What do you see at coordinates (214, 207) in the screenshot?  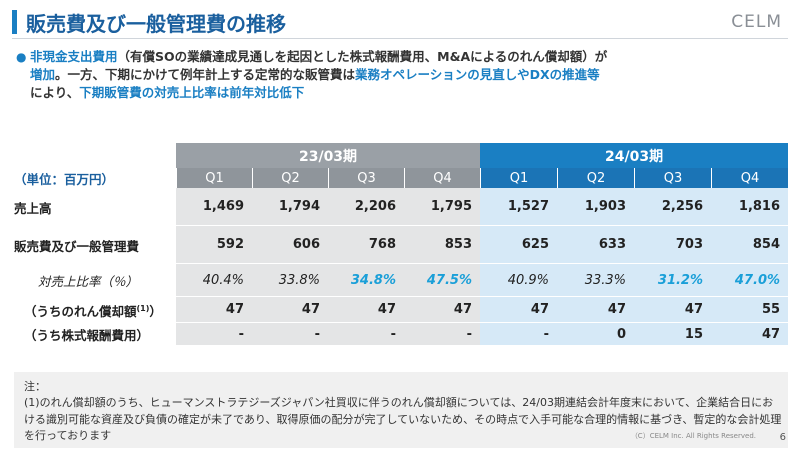 I see `table-cell: 1,469` at bounding box center [214, 207].